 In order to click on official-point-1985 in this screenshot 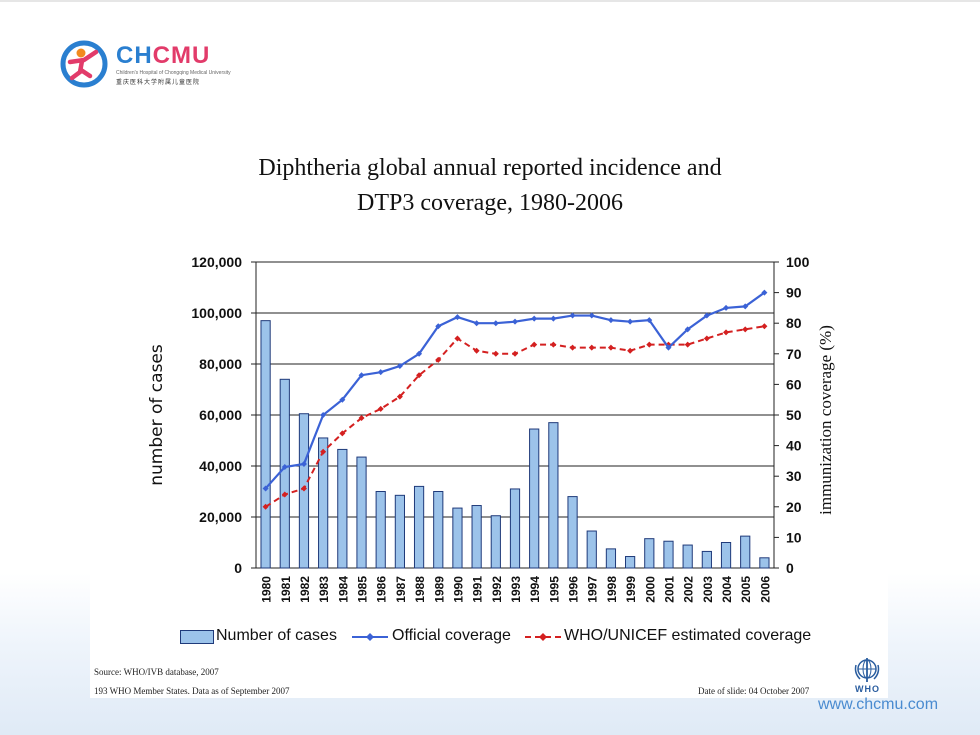, I will do `click(361, 375)`.